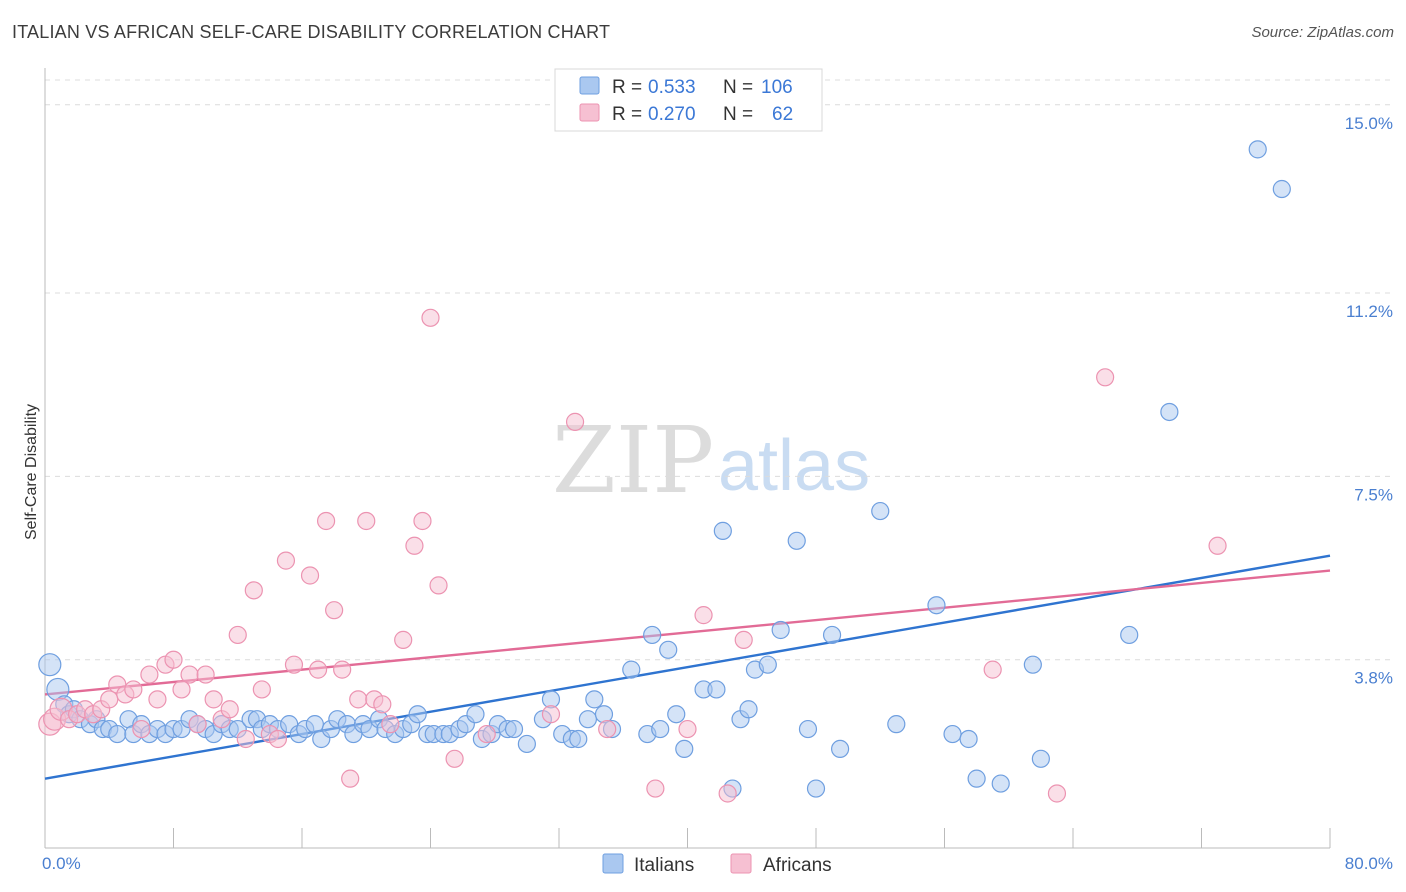 This screenshot has height=892, width=1406. What do you see at coordinates (777, 87) in the screenshot?
I see `legend-n-value: 106` at bounding box center [777, 87].